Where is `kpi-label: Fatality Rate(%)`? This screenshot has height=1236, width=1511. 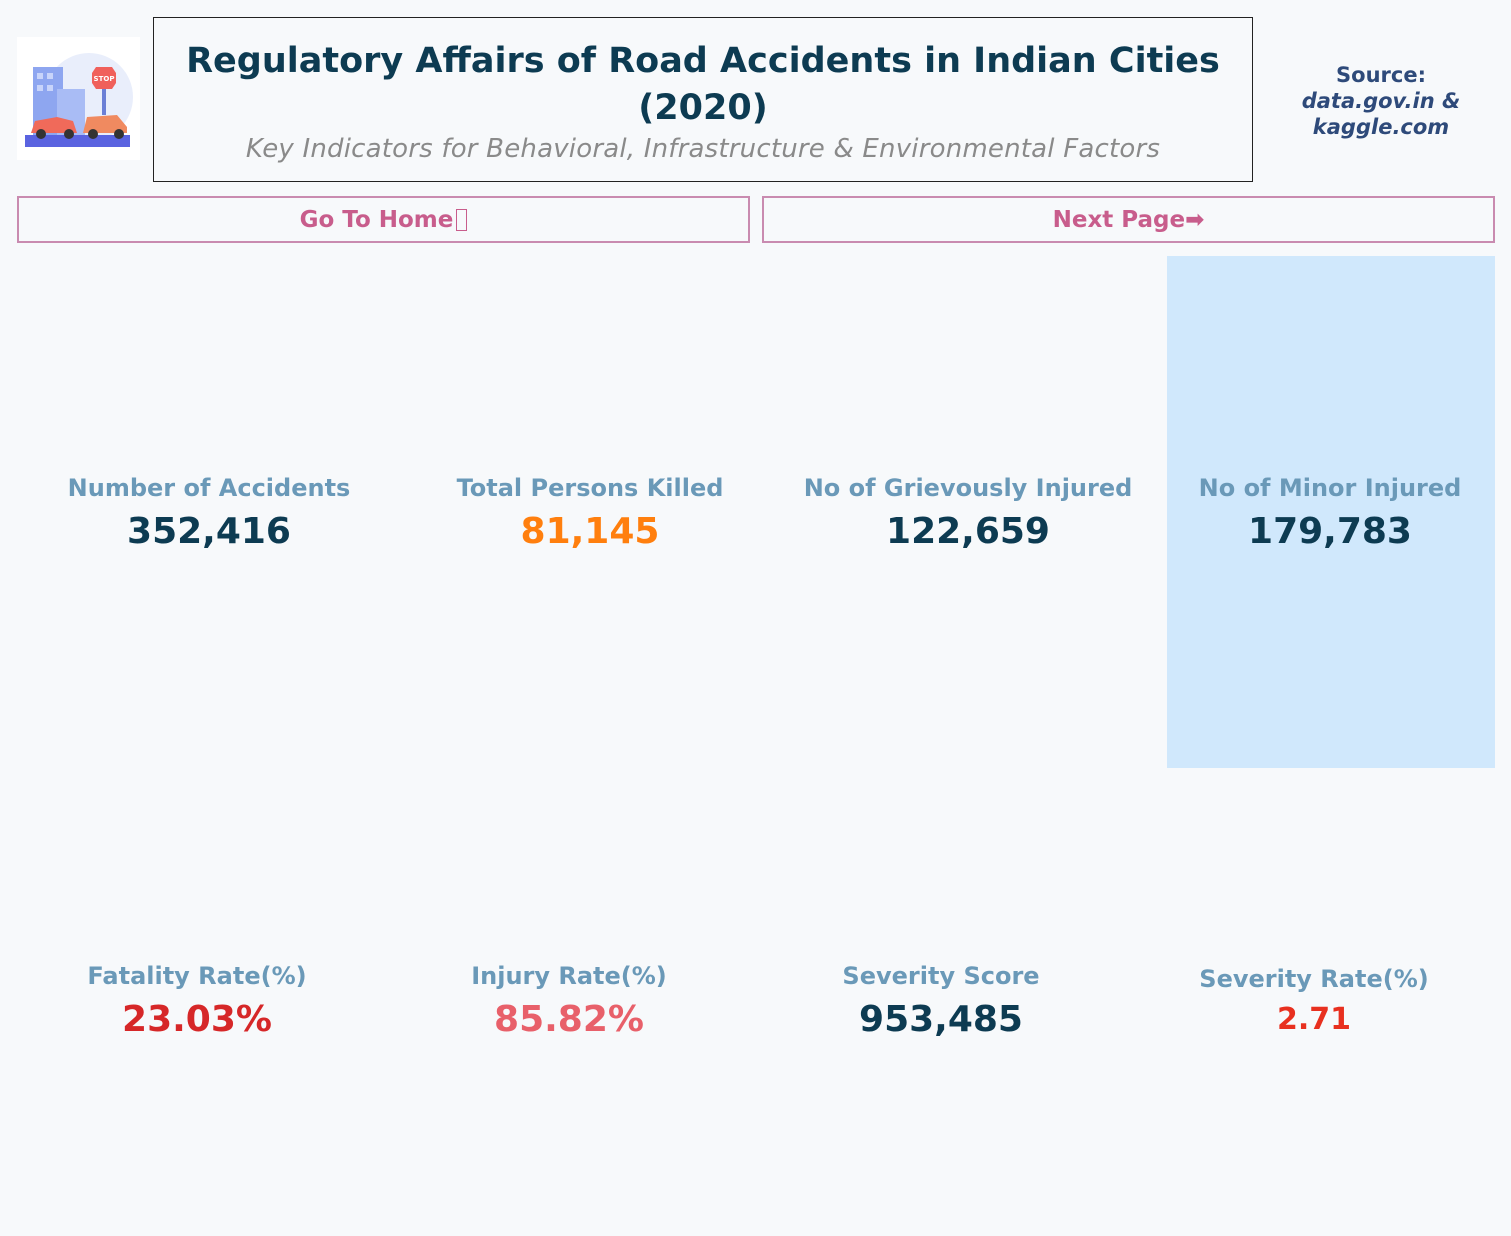
kpi-label: Fatality Rate(%) is located at coordinates (197, 976).